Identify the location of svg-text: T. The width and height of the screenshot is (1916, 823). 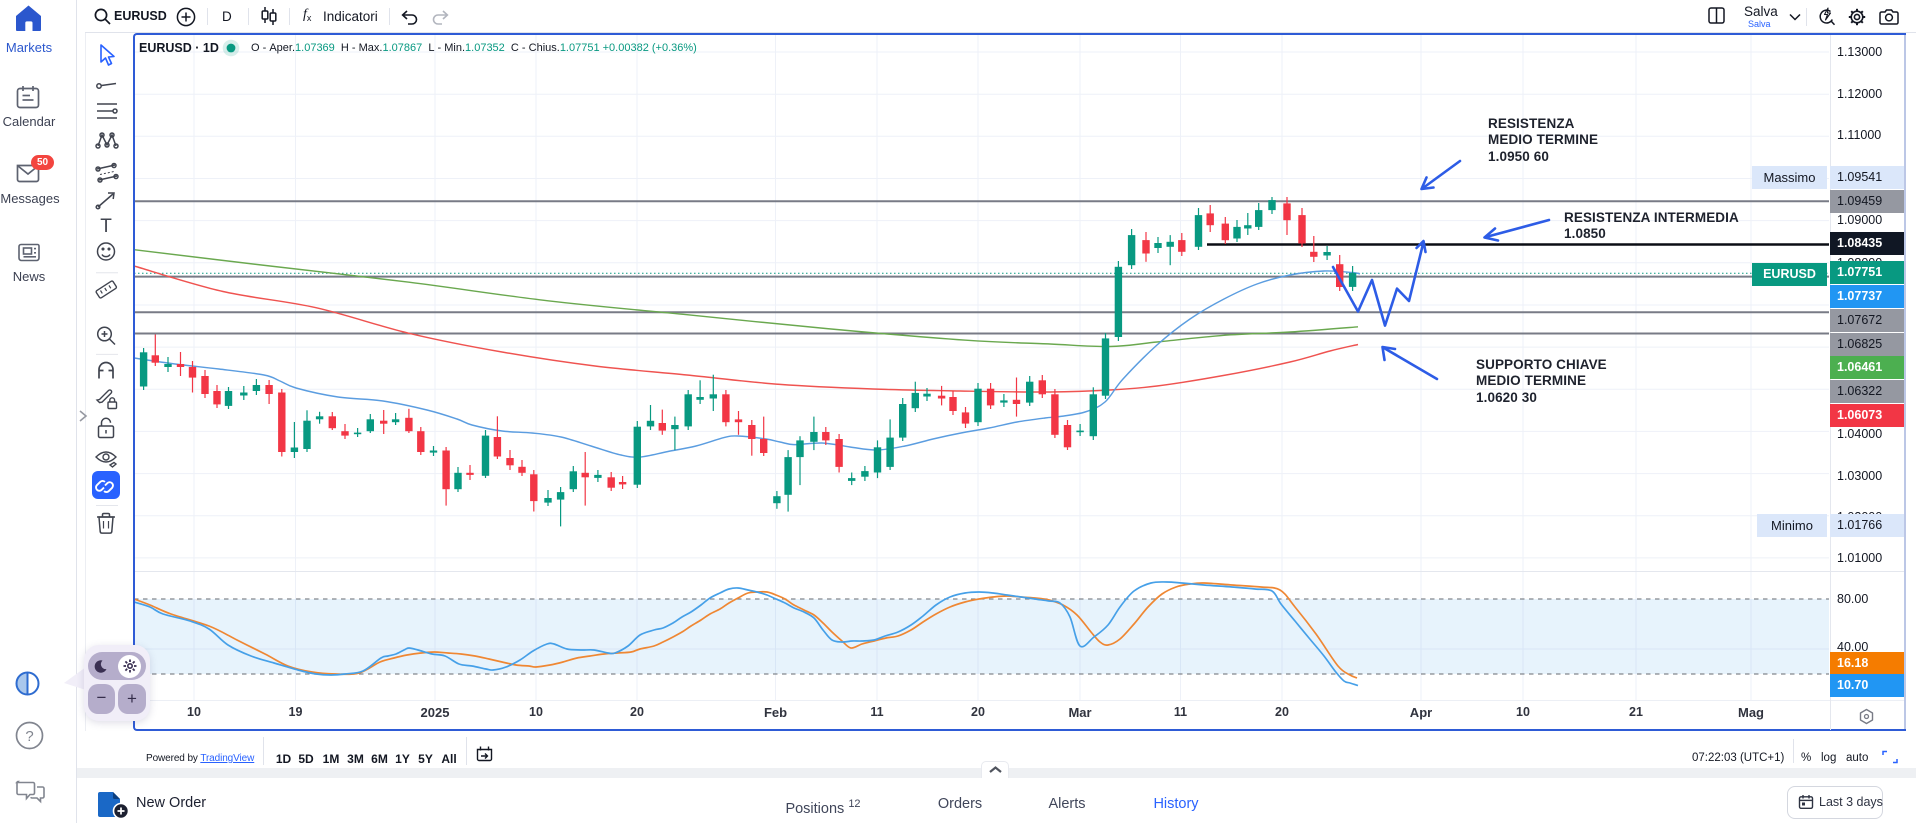
(106, 226).